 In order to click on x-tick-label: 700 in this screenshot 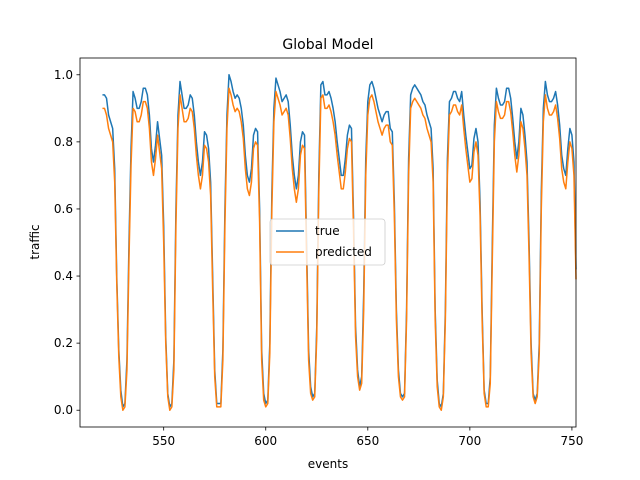, I will do `click(469, 441)`.